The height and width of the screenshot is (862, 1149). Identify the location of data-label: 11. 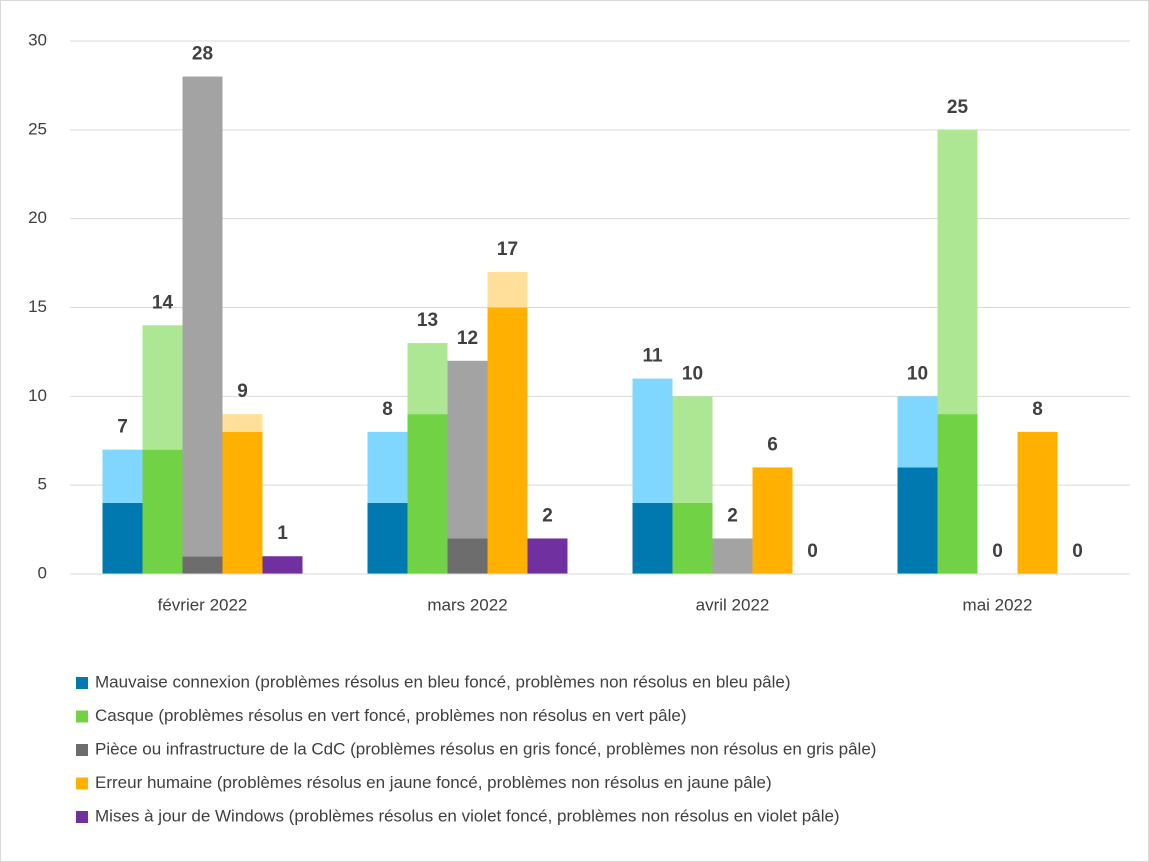
(652, 356).